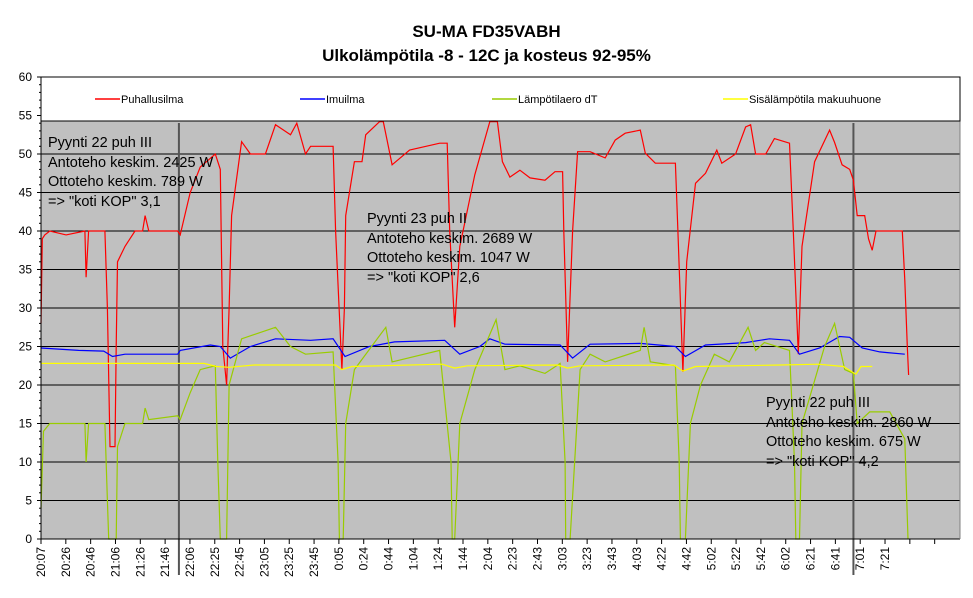  Describe the element at coordinates (26, 424) in the screenshot. I see `y-tick-label: 15` at that location.